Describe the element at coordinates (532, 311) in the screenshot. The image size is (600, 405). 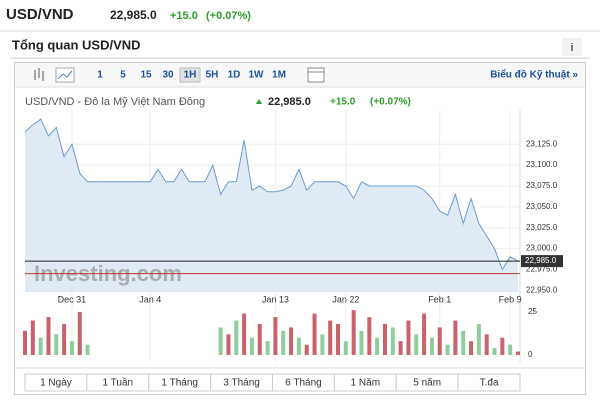
I see `y-tick-label: 25` at that location.